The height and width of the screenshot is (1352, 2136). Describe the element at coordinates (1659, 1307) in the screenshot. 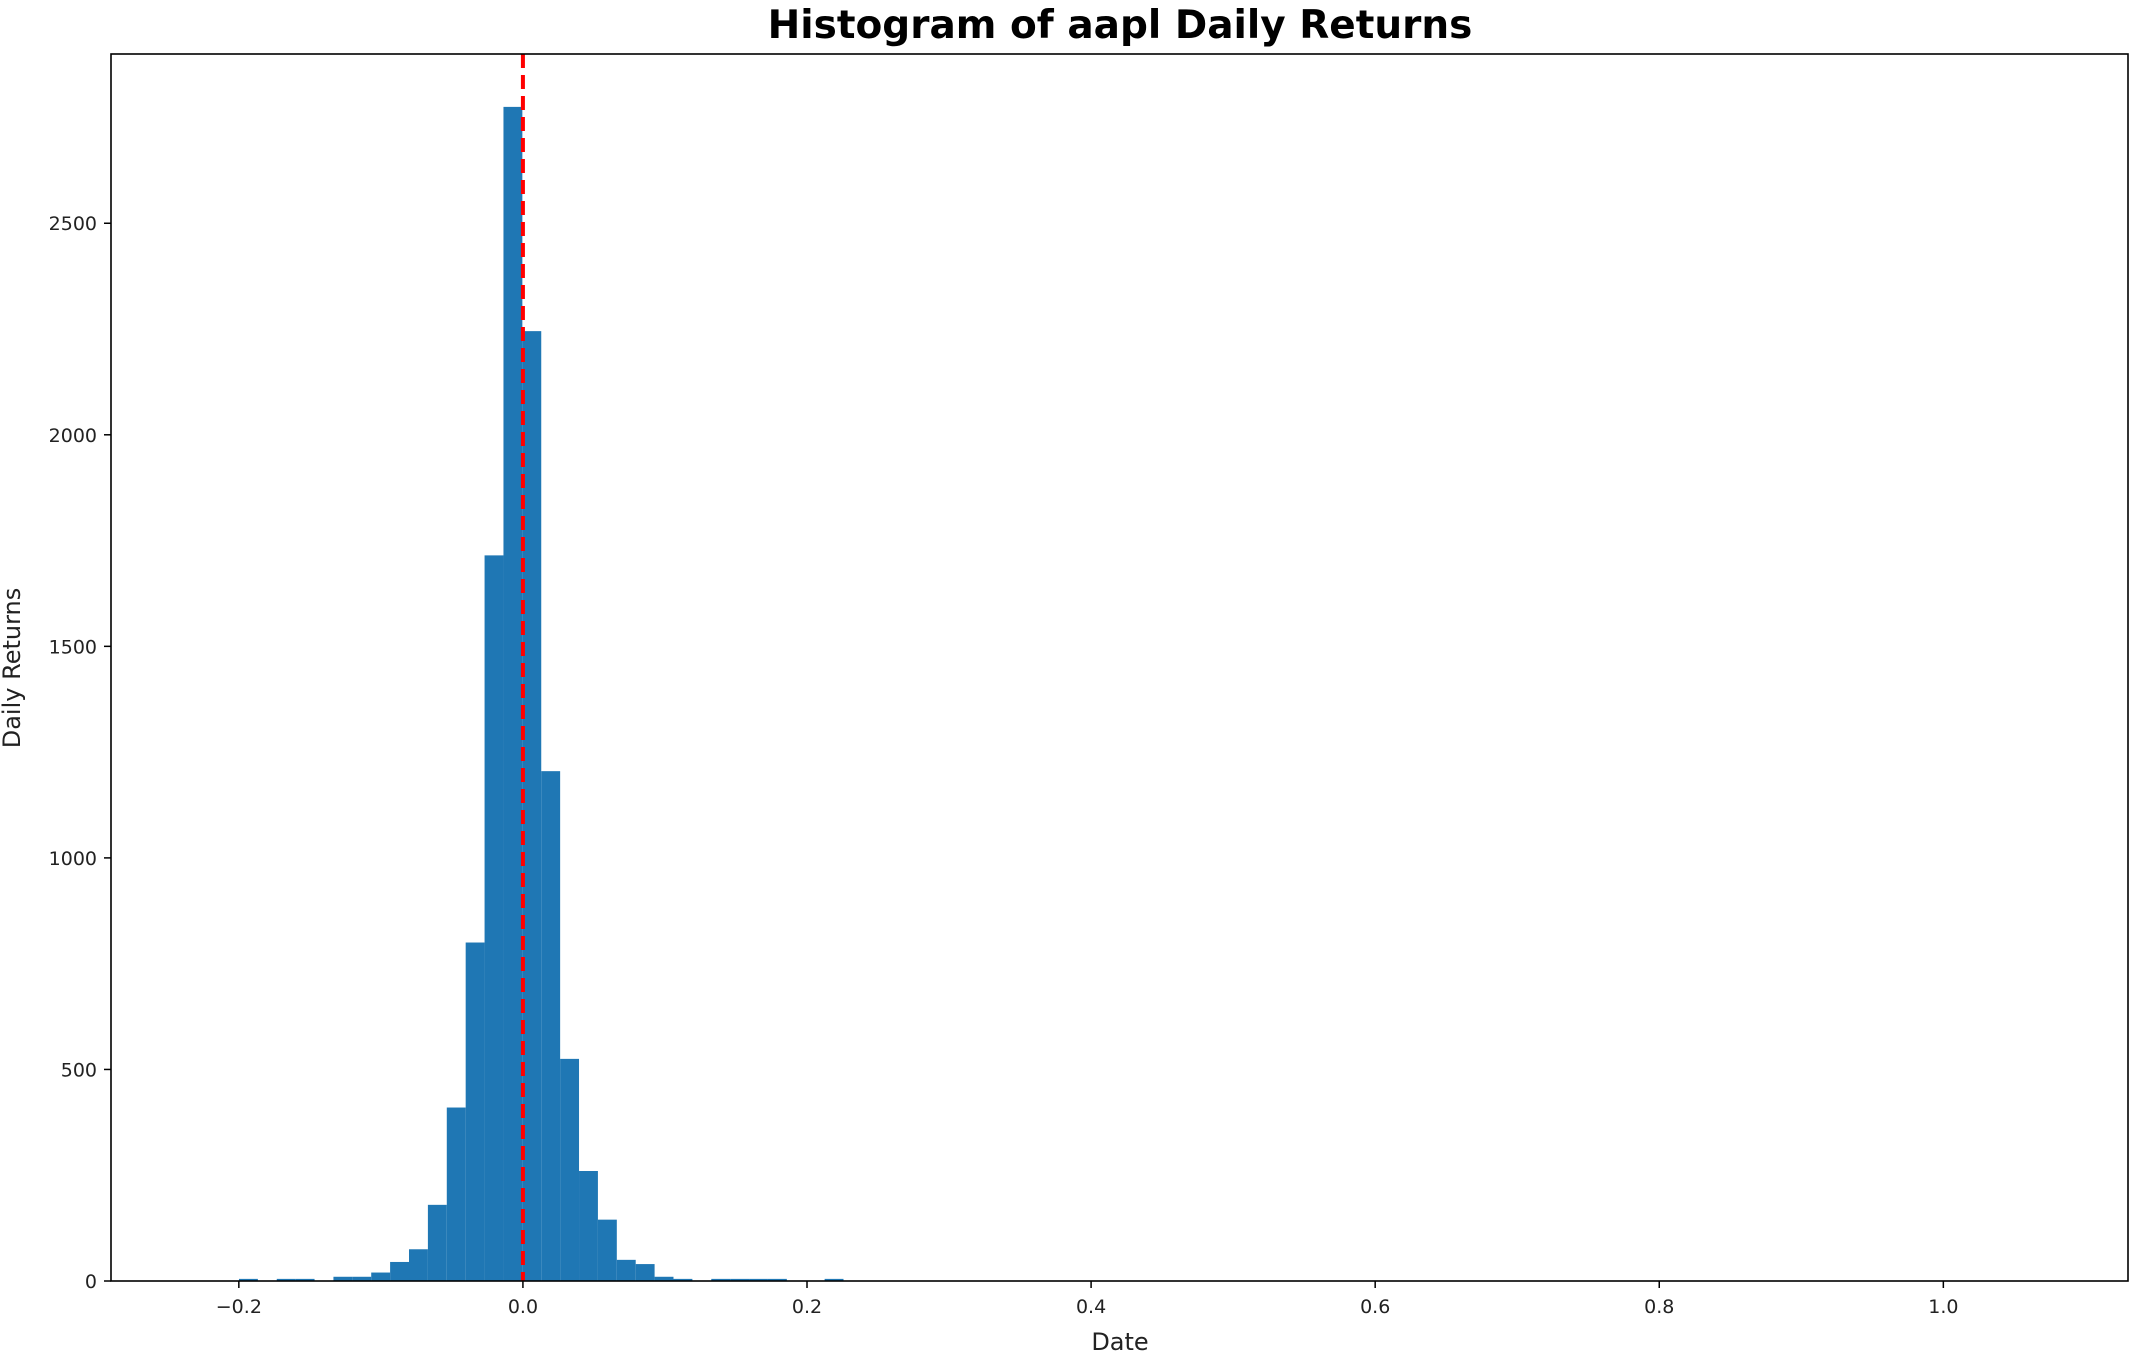

I see `x-tick-label: 0.8` at that location.